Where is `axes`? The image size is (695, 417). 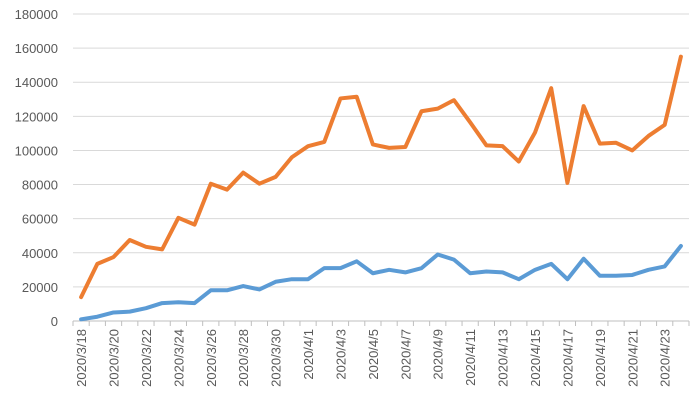
axes is located at coordinates (381, 323).